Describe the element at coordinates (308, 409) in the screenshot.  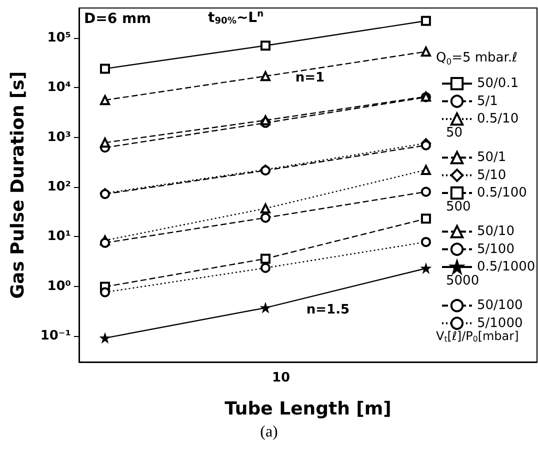
I see `x-axis-title: Tube Length [m]` at that location.